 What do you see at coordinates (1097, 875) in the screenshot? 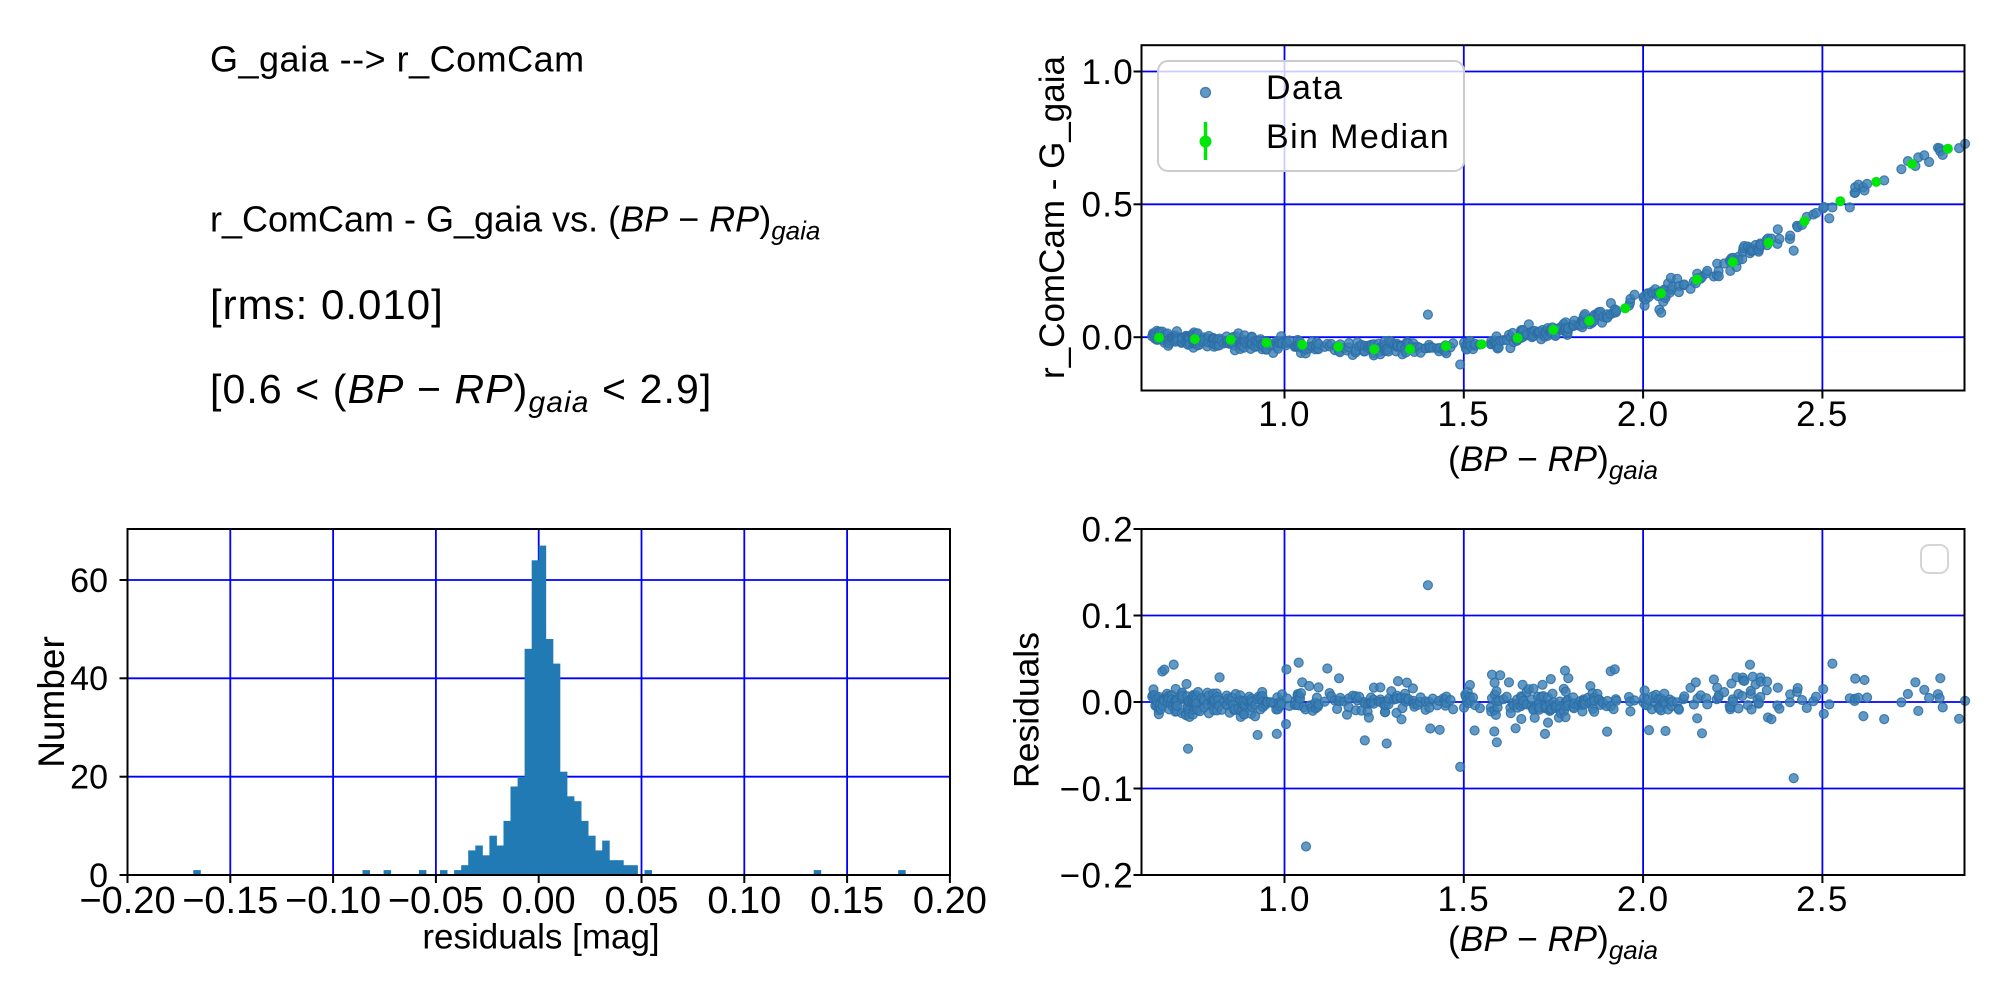
I see `svg-text: −0.2` at bounding box center [1097, 875].